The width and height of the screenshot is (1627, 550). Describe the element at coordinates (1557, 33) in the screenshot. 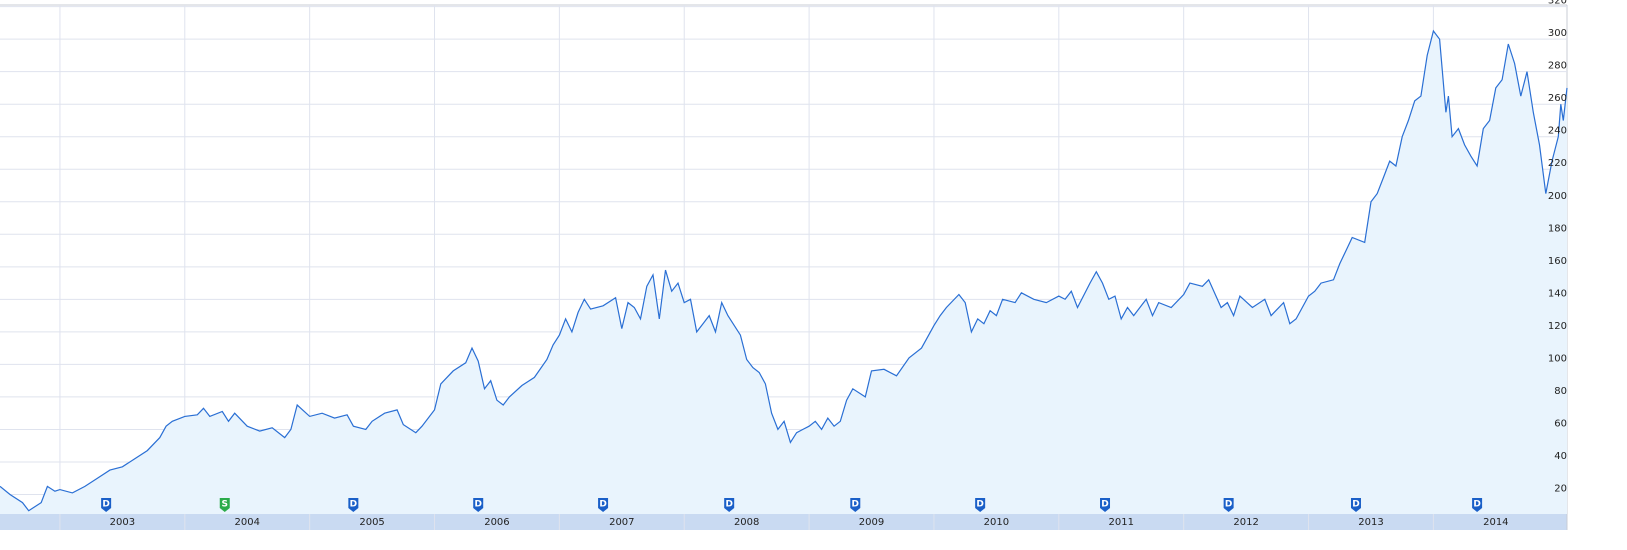

I see `y-tick-label: 300` at that location.